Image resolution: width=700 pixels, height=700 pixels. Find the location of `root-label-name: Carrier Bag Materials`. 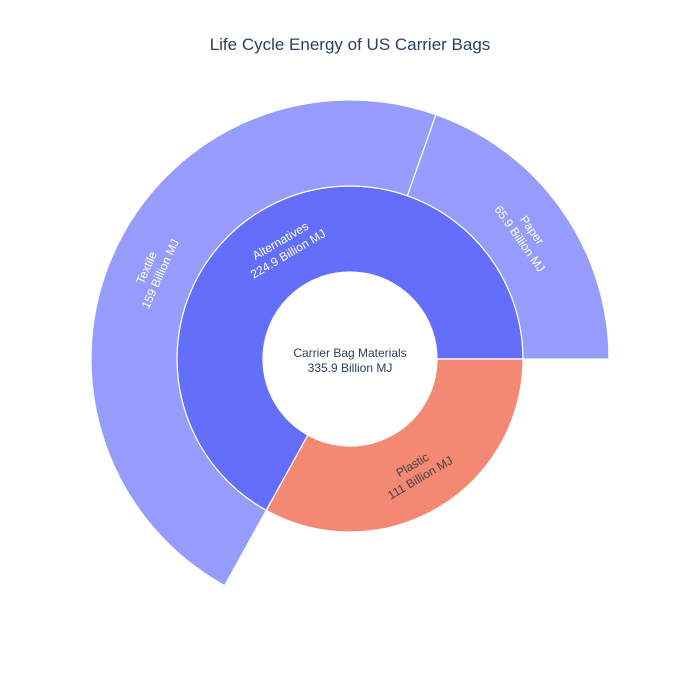

root-label-name: Carrier Bag Materials is located at coordinates (349, 353).